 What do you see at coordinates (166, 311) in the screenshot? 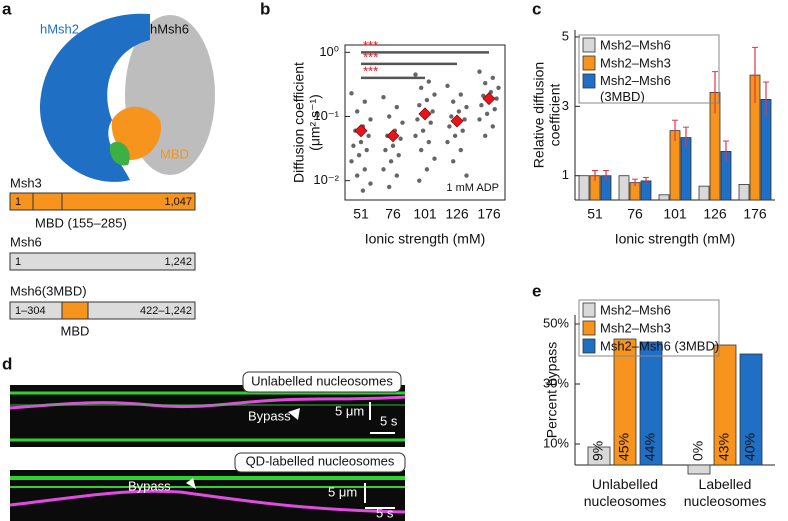
I see `domain-end: 422–1,242` at bounding box center [166, 311].